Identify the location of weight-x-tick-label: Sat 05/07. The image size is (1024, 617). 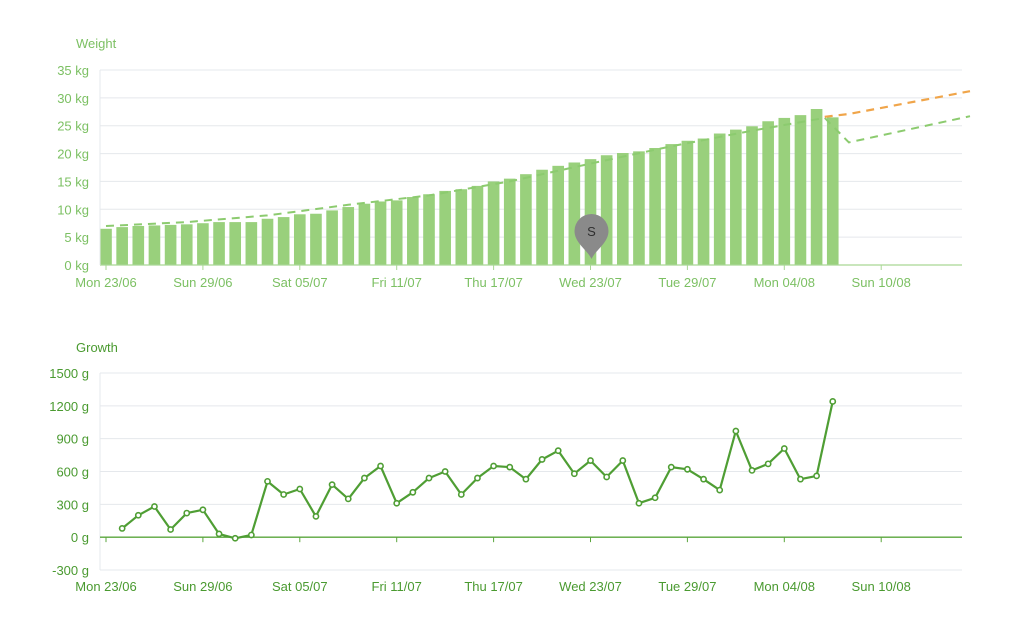
(300, 282).